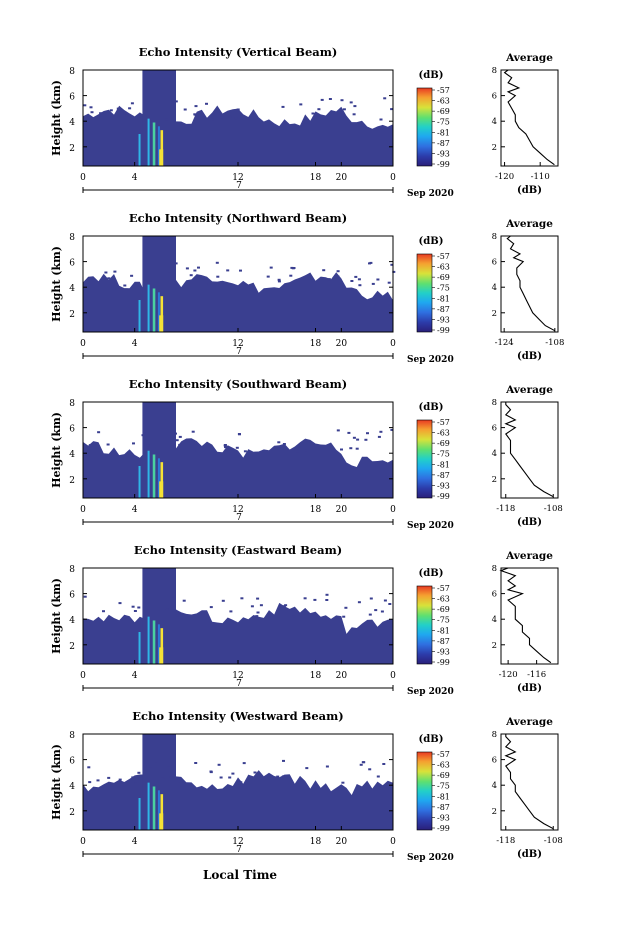  Describe the element at coordinates (72, 481) in the screenshot. I see `y-tick-label: 2` at that location.